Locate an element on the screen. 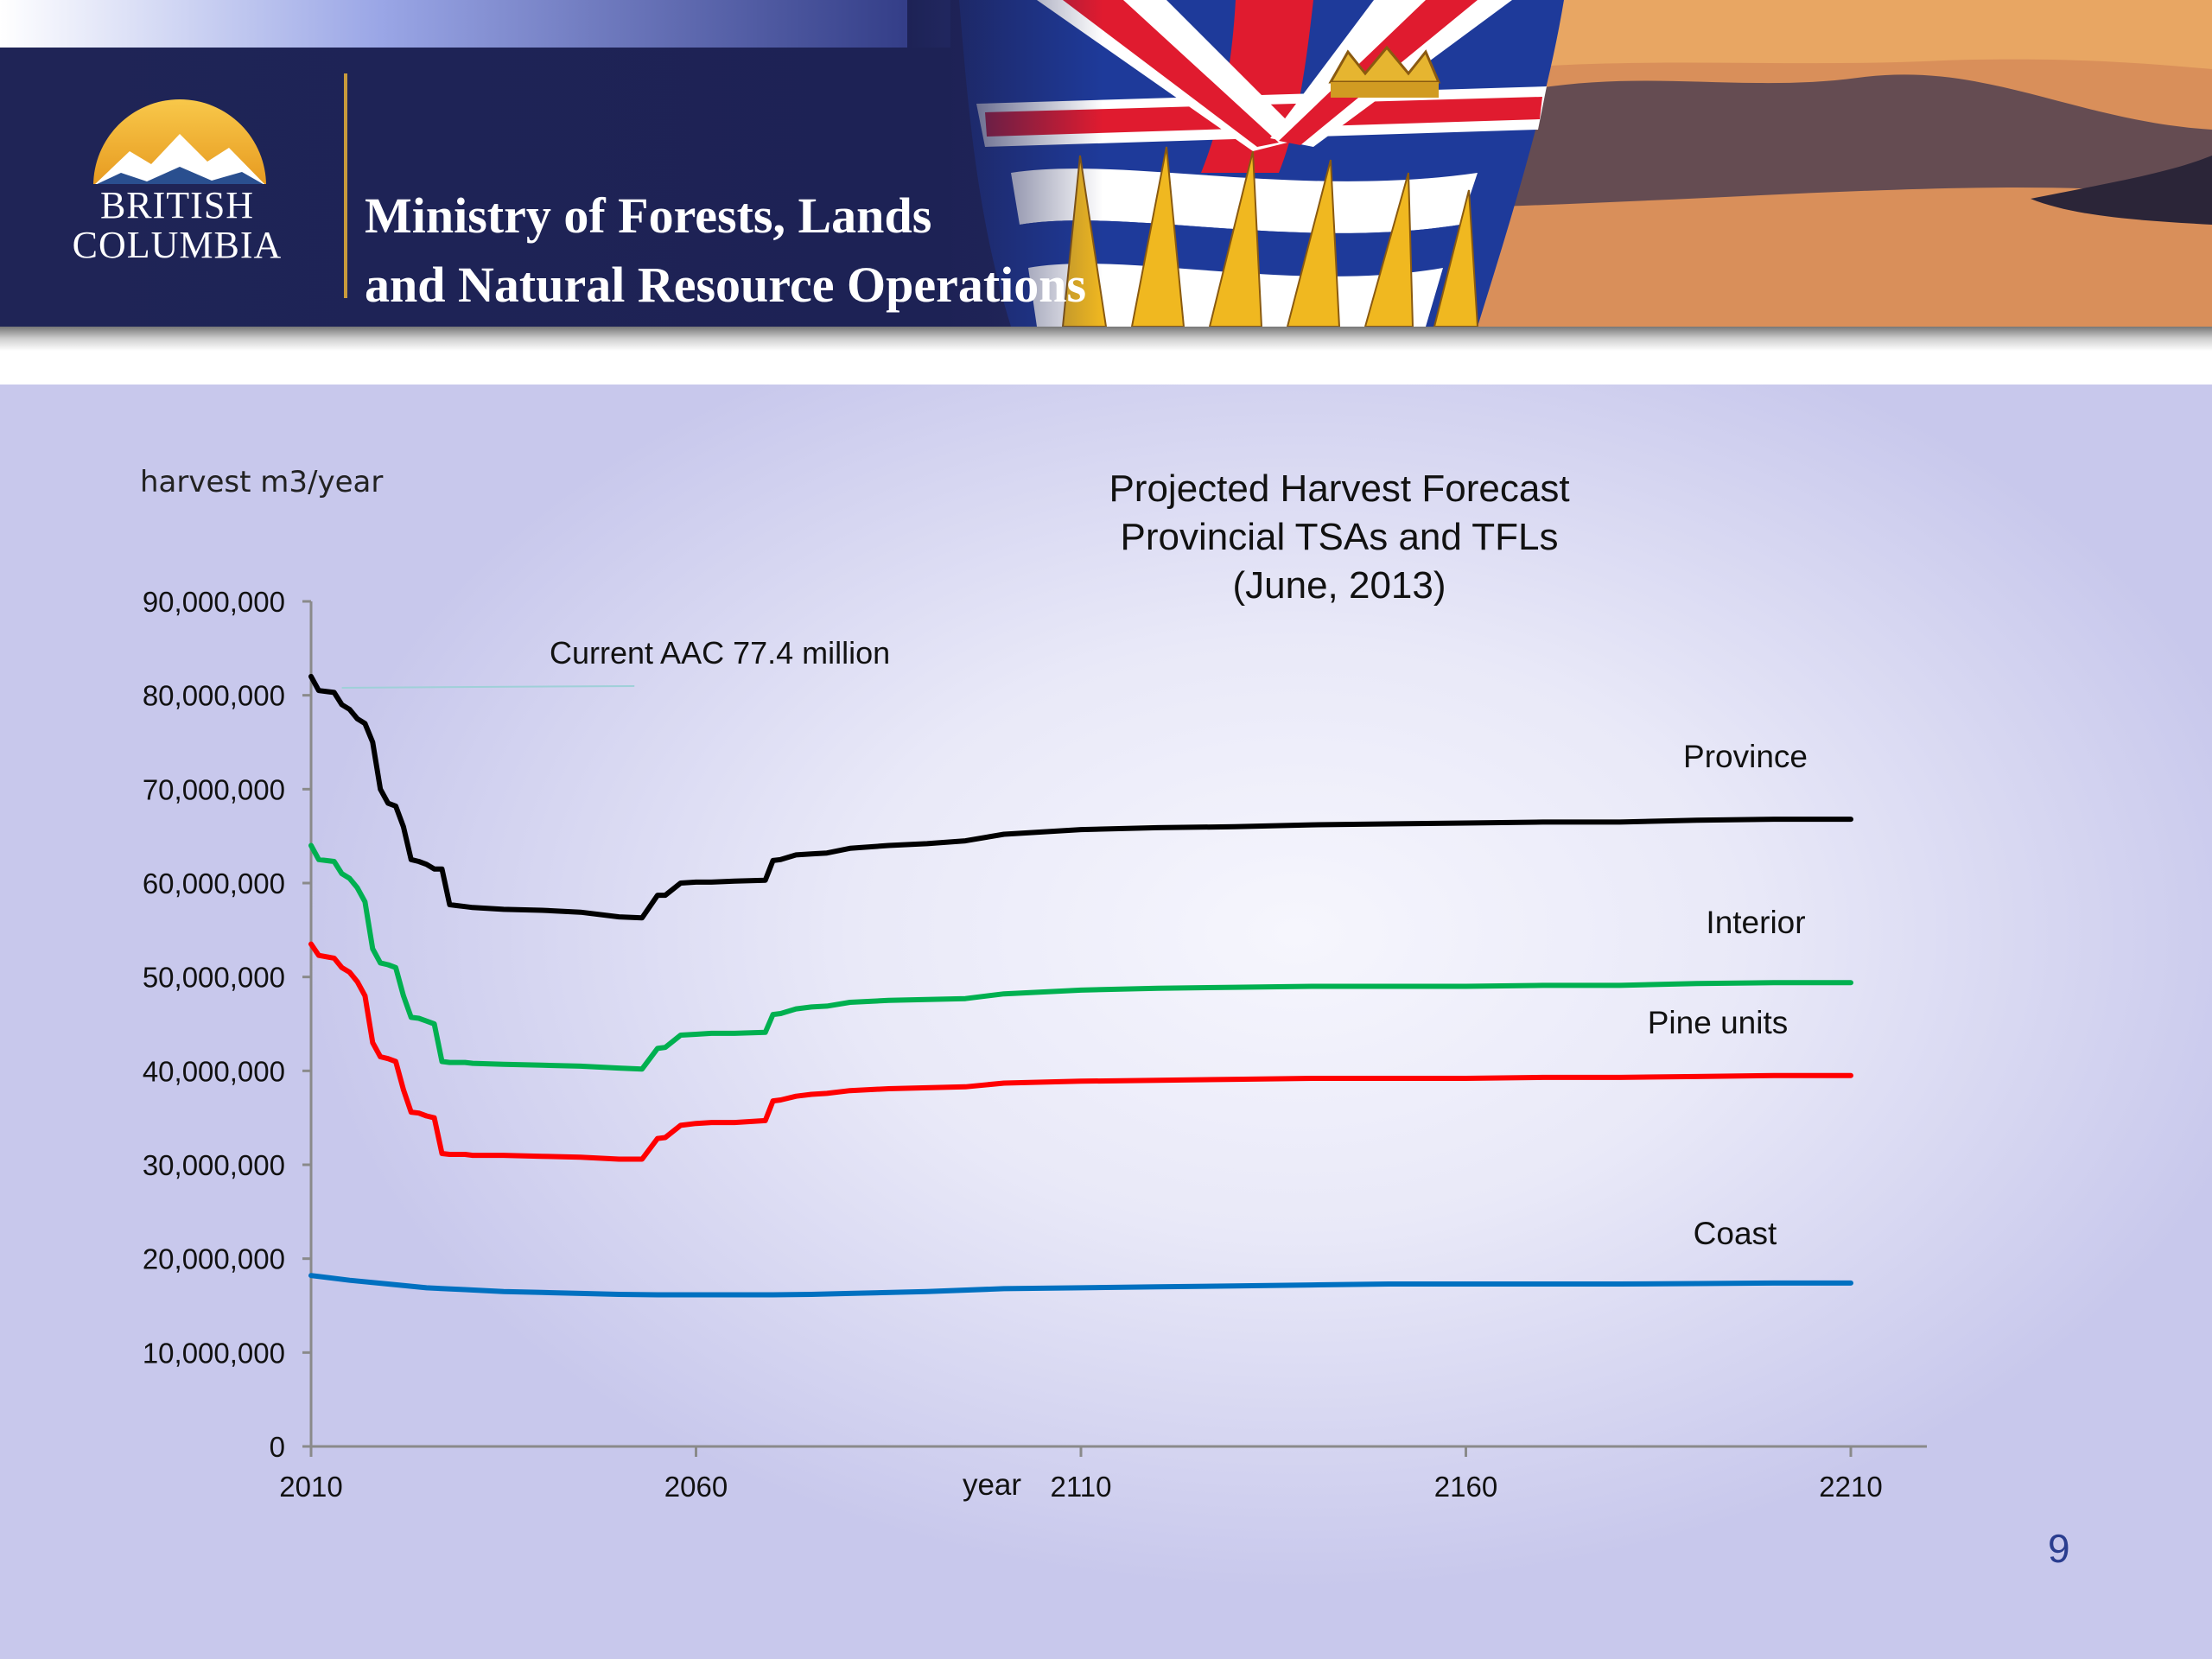 The height and width of the screenshot is (1659, 2212). series-label-pine-units: Pine units is located at coordinates (1718, 1022).